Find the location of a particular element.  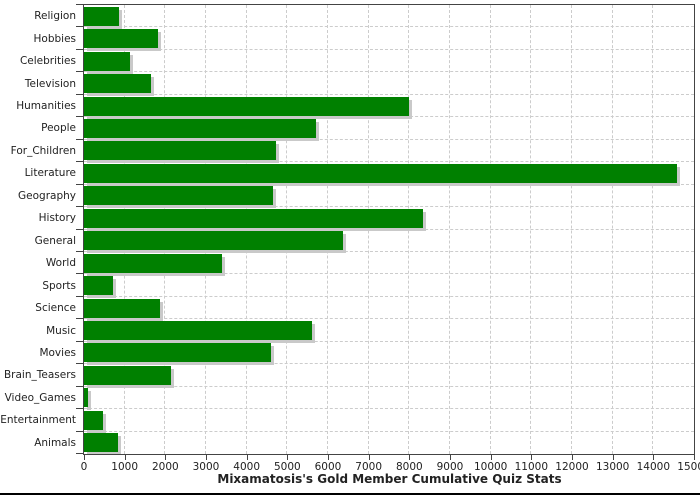

bottom-divider is located at coordinates (350, 494).